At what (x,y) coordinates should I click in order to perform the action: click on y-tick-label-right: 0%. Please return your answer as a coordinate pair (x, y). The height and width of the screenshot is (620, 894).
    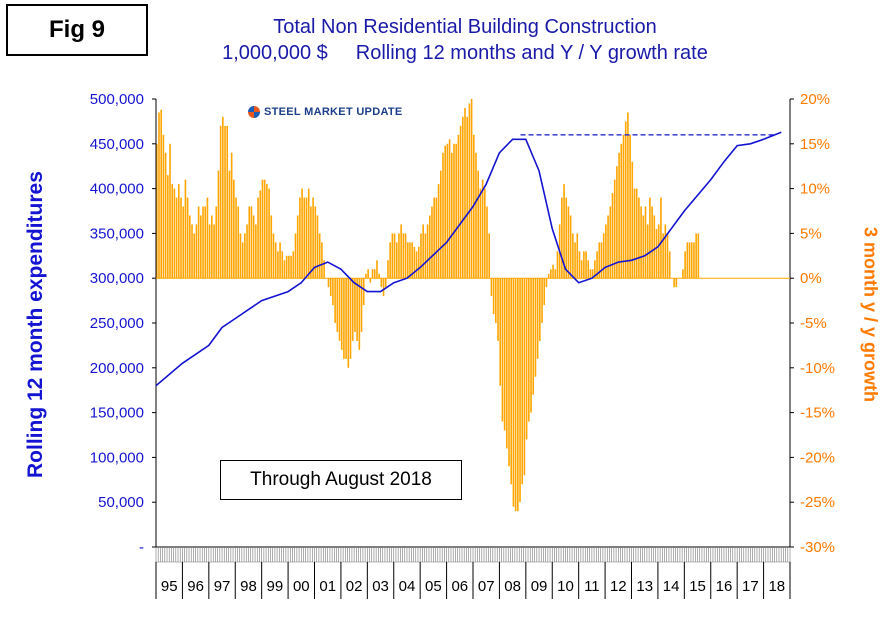
    Looking at the image, I should click on (811, 278).